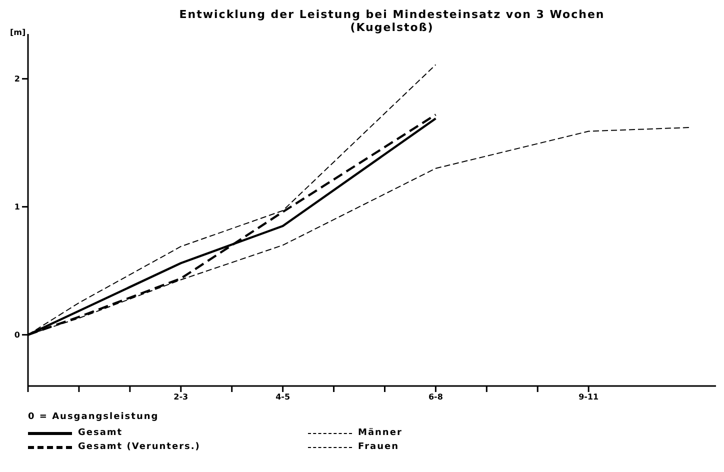  Describe the element at coordinates (18, 32) in the screenshot. I see `y-axis-title: [m]` at that location.